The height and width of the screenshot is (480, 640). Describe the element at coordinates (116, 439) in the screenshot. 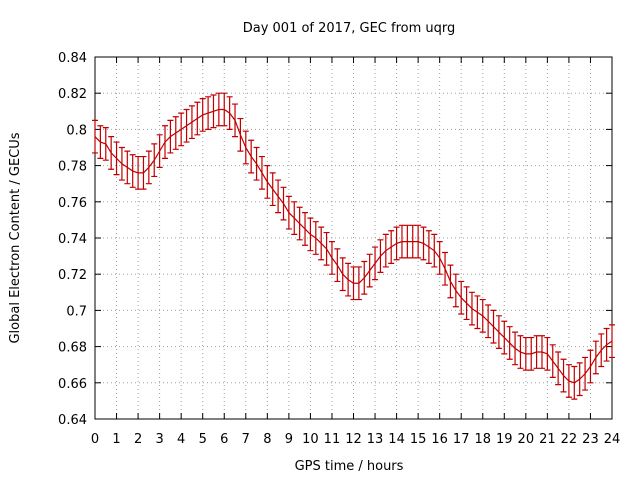

I see `x-tick-label: 1` at that location.